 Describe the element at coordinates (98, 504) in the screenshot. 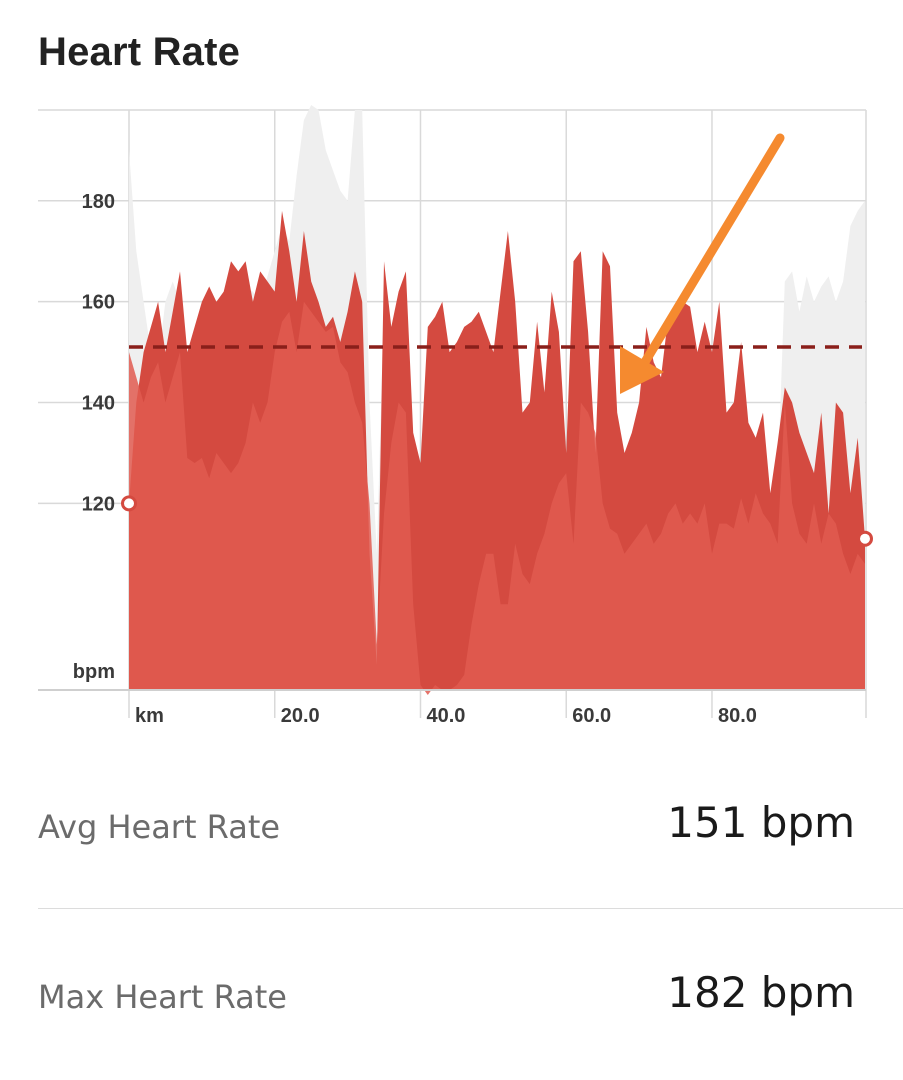

I see `y-tick-label-3: 120` at that location.